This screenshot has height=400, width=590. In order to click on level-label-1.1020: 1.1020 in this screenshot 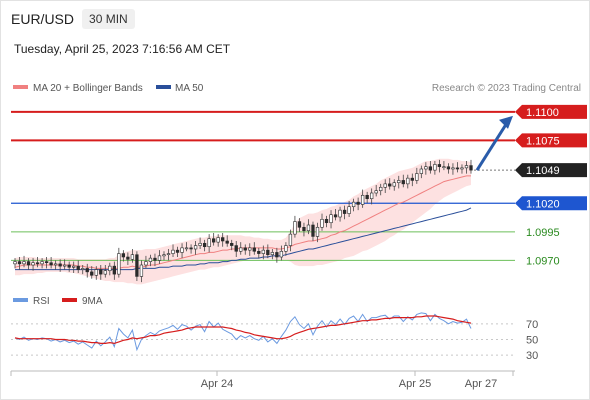, I will do `click(543, 204)`.